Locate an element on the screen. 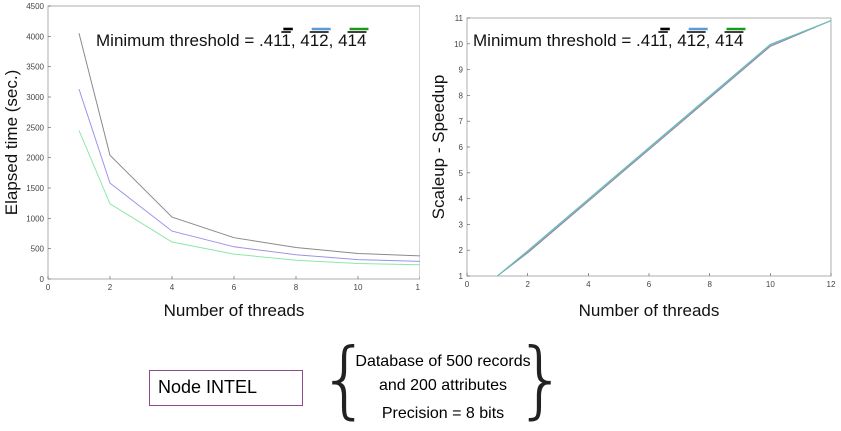 This screenshot has height=431, width=841. y-tick-label: 0 is located at coordinates (42, 279).